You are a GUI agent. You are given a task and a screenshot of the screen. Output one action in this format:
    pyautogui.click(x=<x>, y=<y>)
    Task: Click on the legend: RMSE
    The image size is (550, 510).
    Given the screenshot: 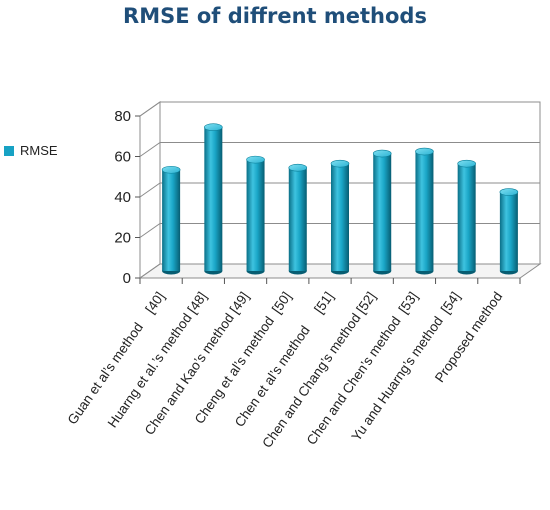 What is the action you would take?
    pyautogui.click(x=31, y=150)
    